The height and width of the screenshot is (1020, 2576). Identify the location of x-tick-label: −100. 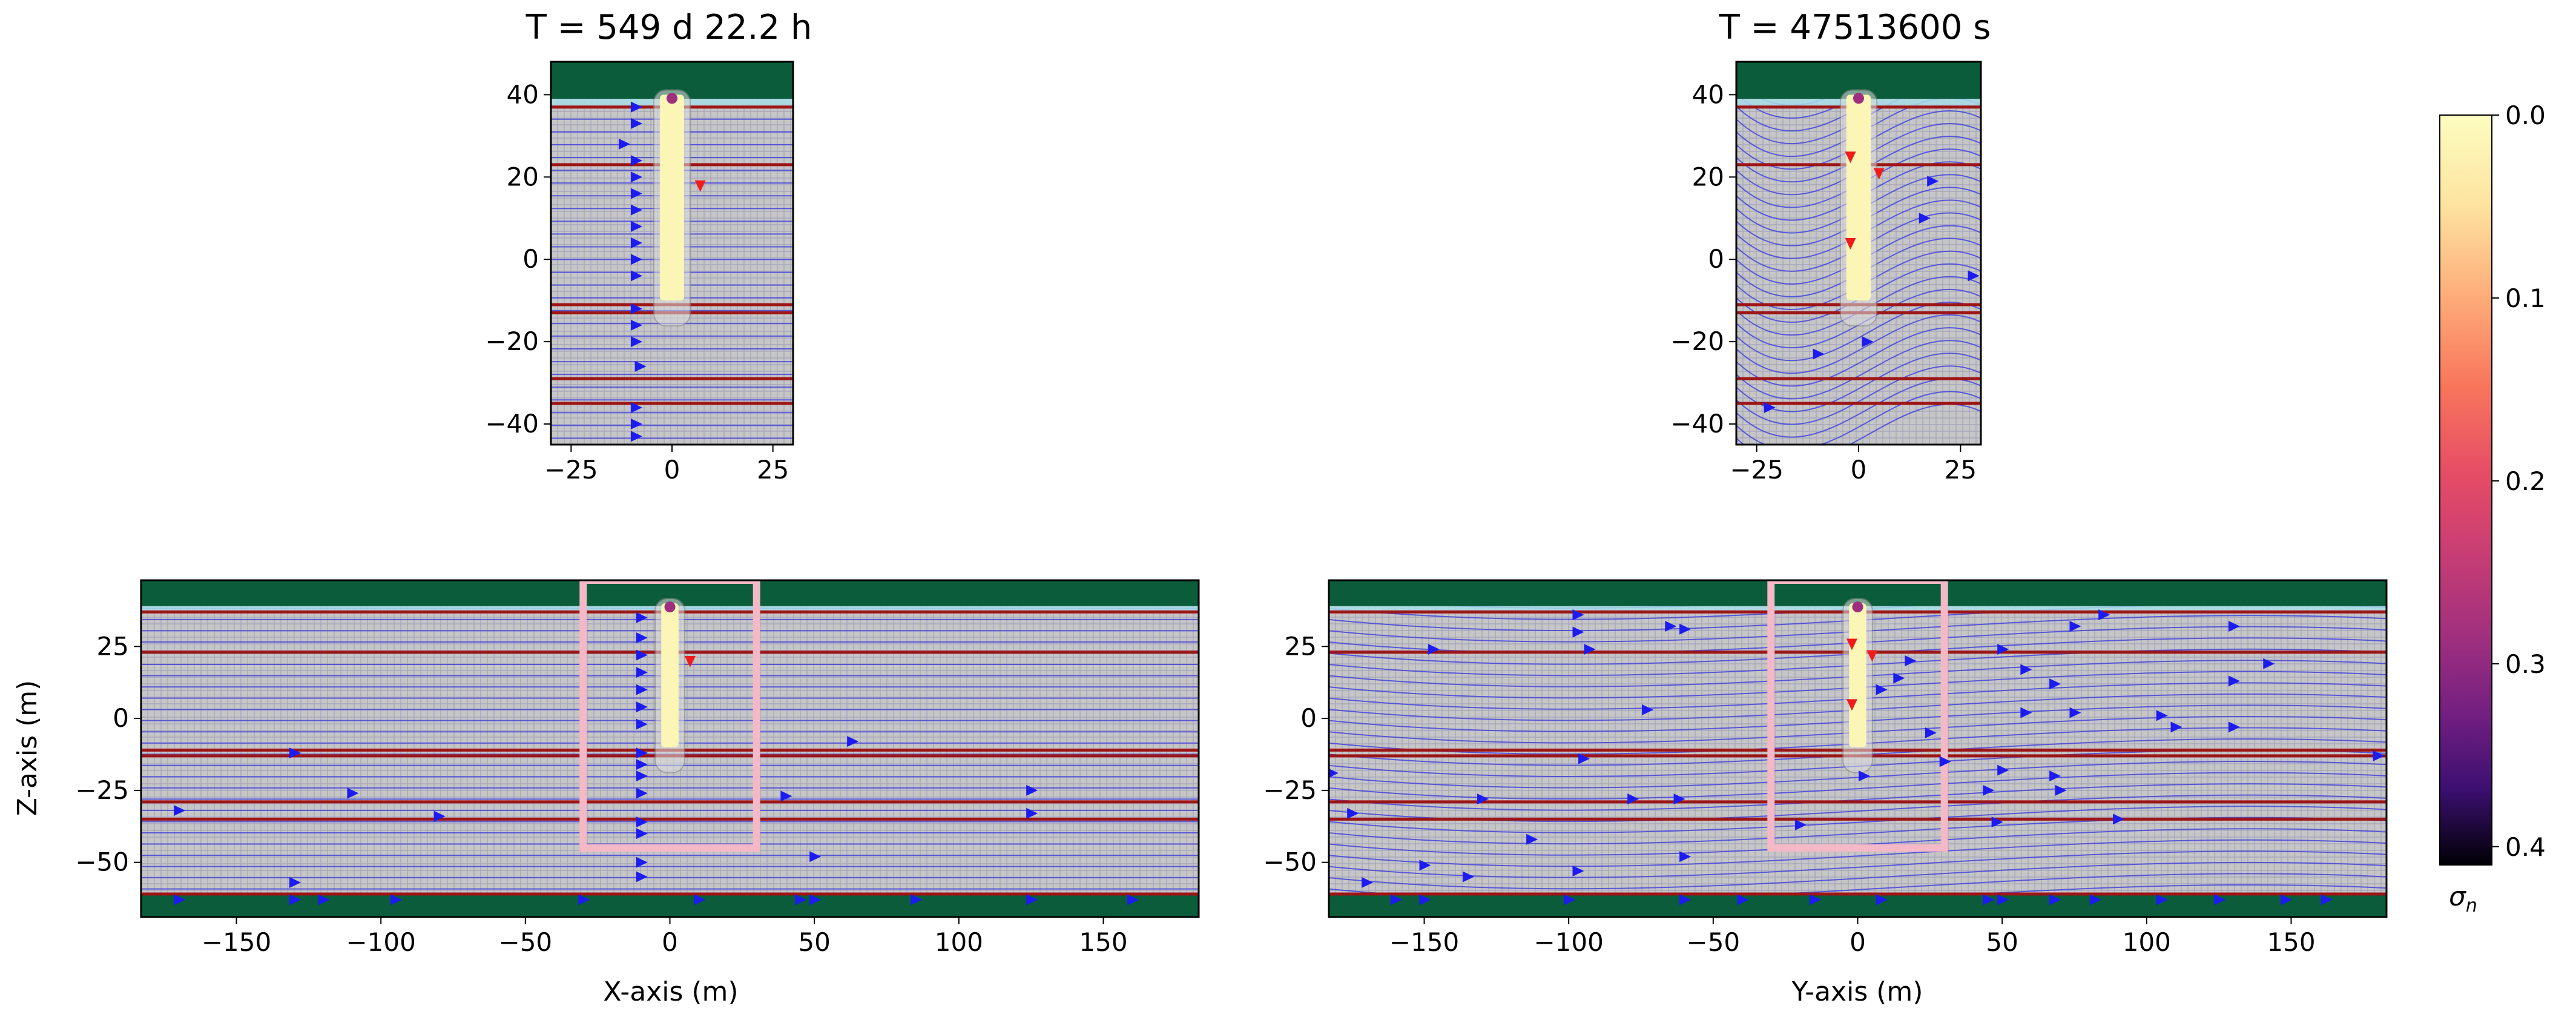
(1568, 942).